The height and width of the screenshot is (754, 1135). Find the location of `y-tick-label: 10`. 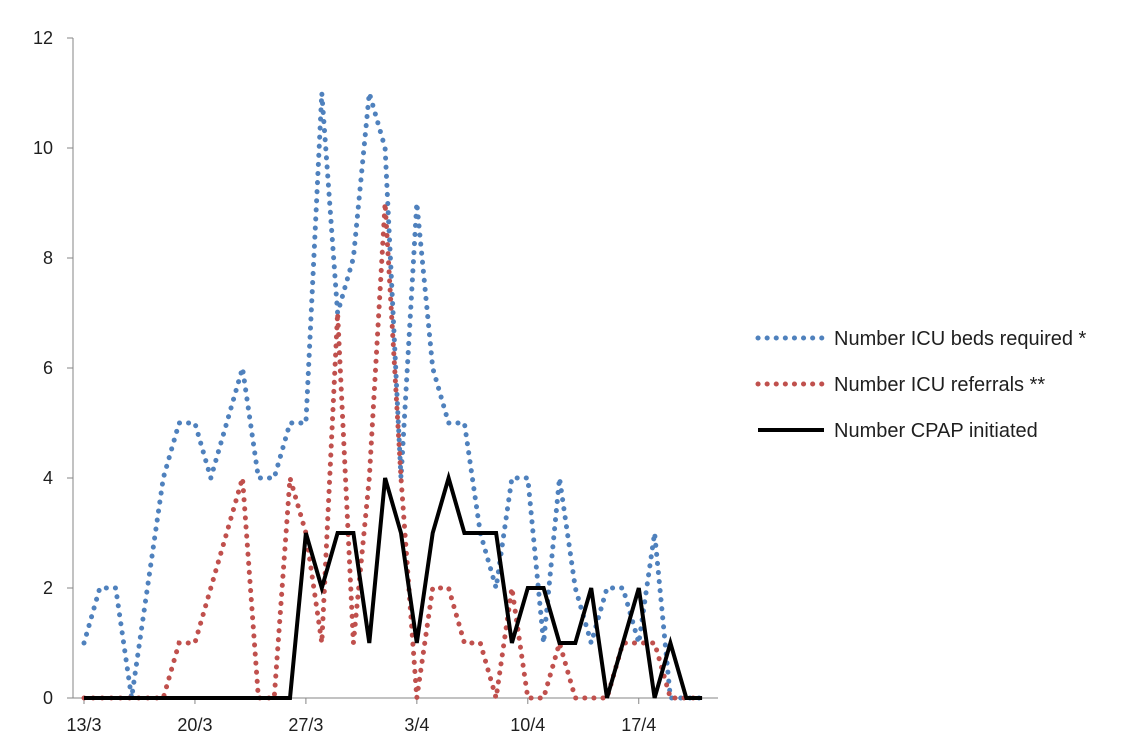

y-tick-label: 10 is located at coordinates (43, 148).